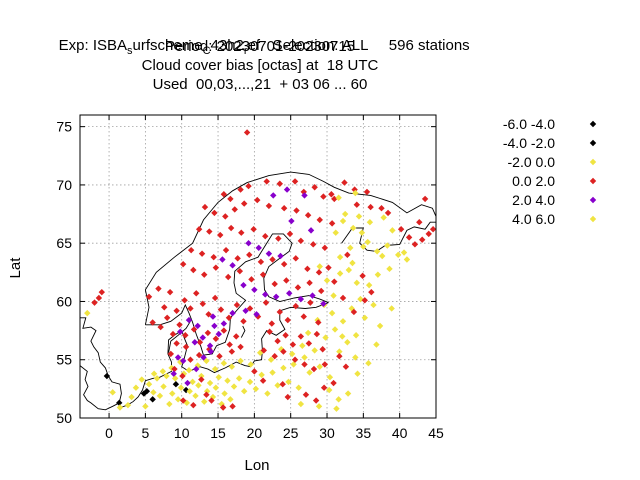 This screenshot has height=480, width=640. What do you see at coordinates (182, 433) in the screenshot?
I see `x-tick-label: 10` at bounding box center [182, 433].